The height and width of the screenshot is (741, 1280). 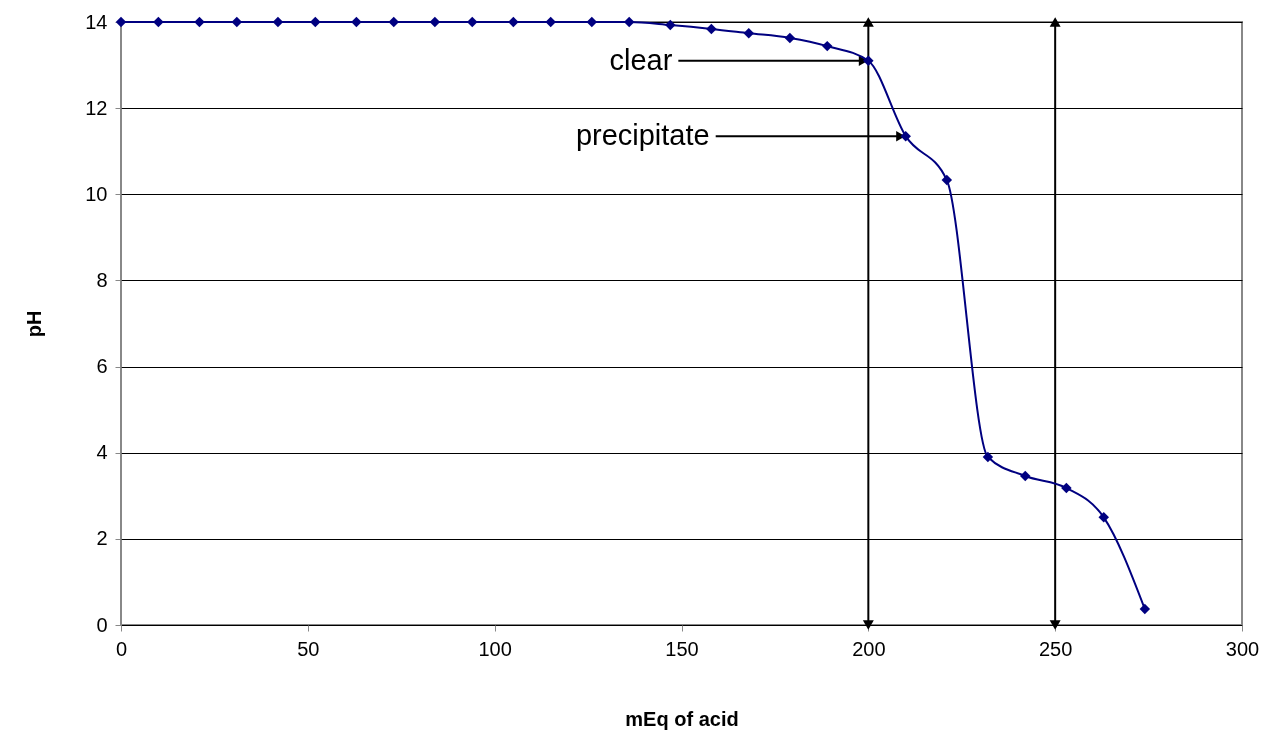 I want to click on x-axis-title: mEq of acid, so click(x=682, y=718).